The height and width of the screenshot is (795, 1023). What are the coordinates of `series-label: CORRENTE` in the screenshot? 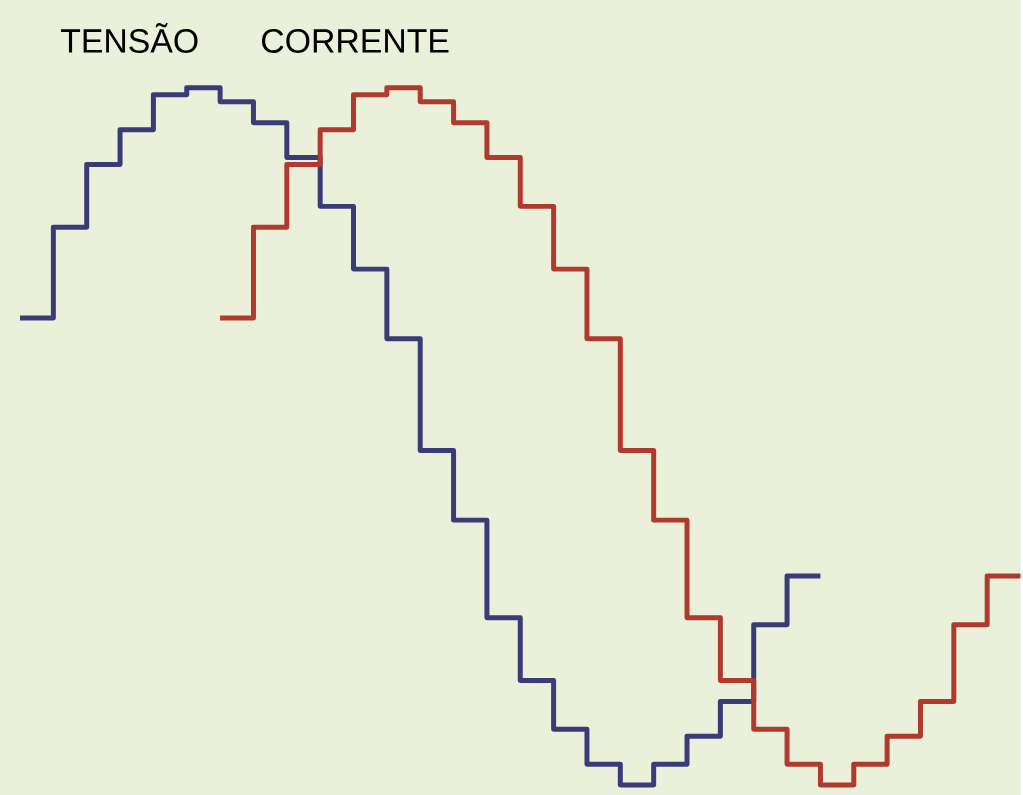 It's located at (355, 41).